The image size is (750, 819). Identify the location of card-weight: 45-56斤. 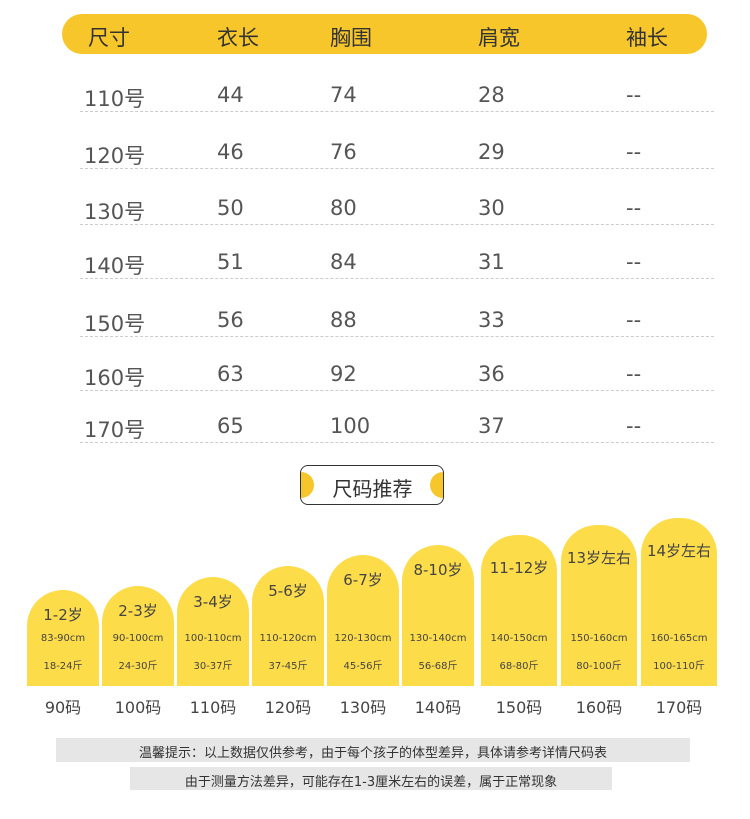
(363, 666).